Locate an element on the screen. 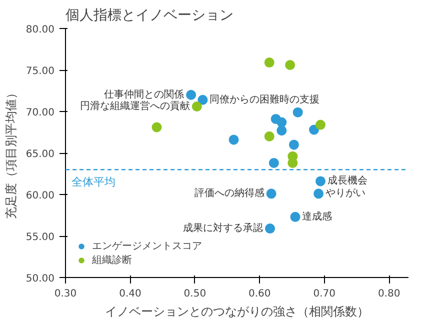 The height and width of the screenshot is (323, 430). y-tick-label: 80.00 is located at coordinates (40, 30).